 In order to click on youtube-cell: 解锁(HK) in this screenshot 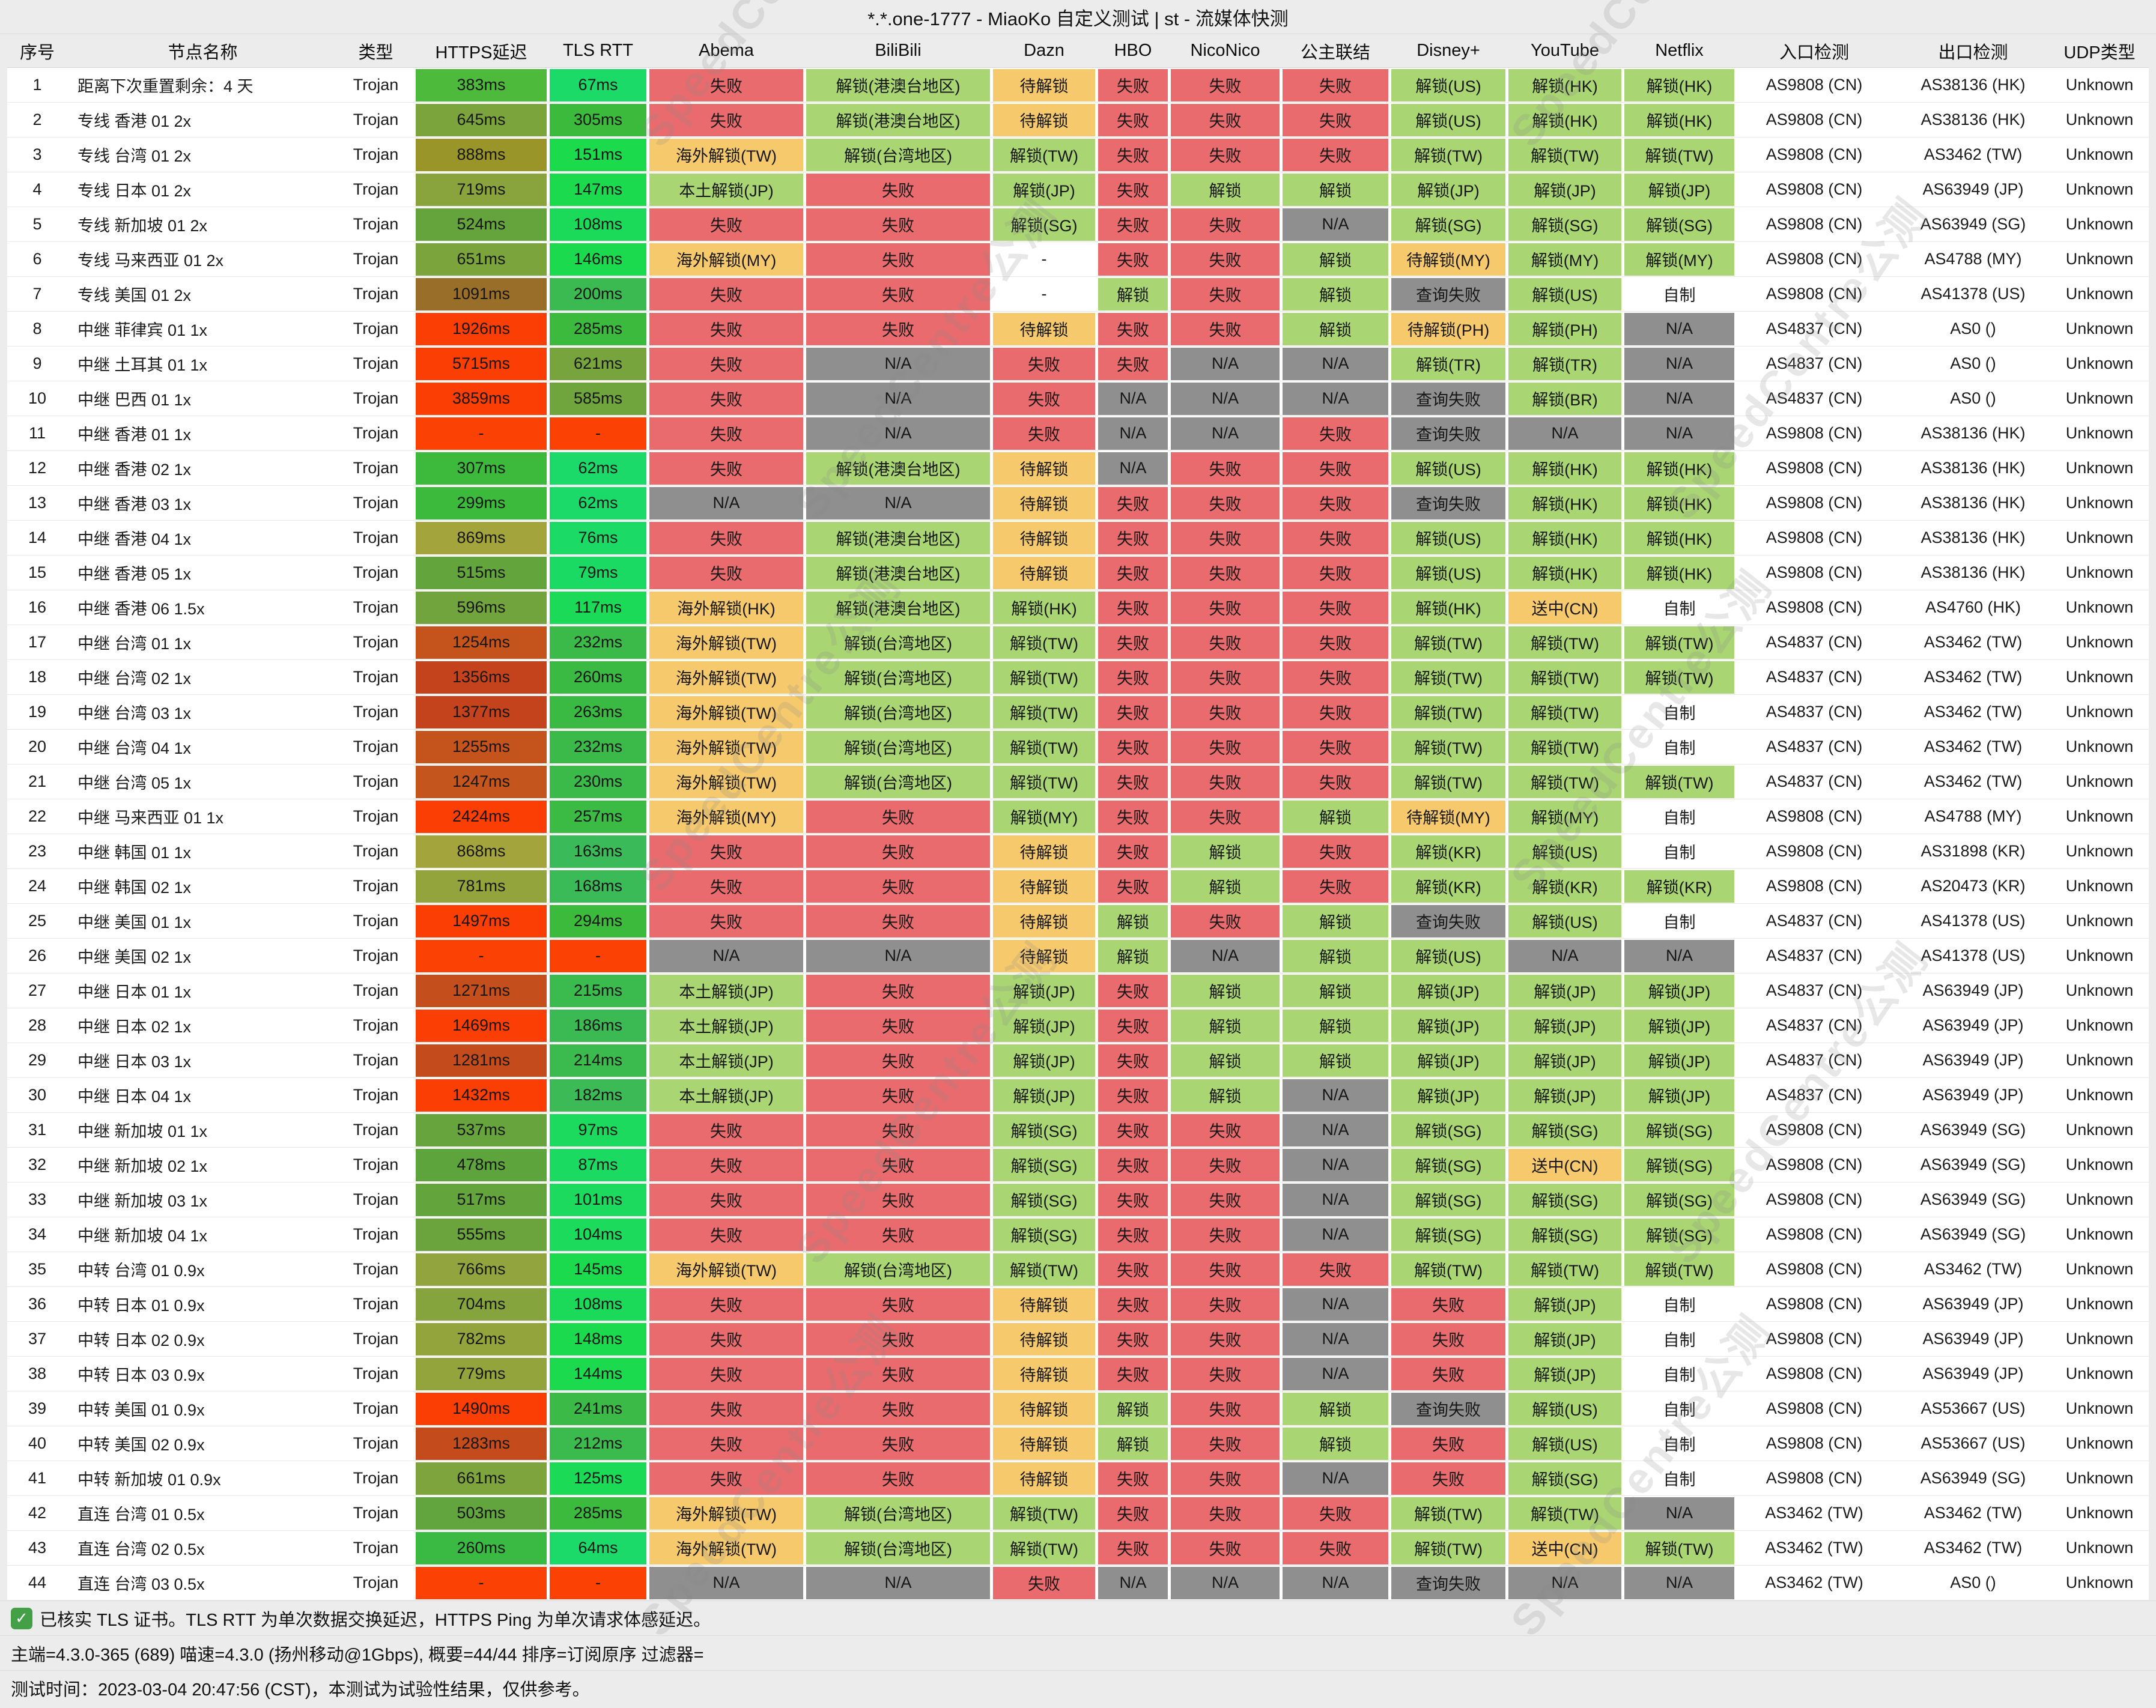, I will do `click(1565, 503)`.